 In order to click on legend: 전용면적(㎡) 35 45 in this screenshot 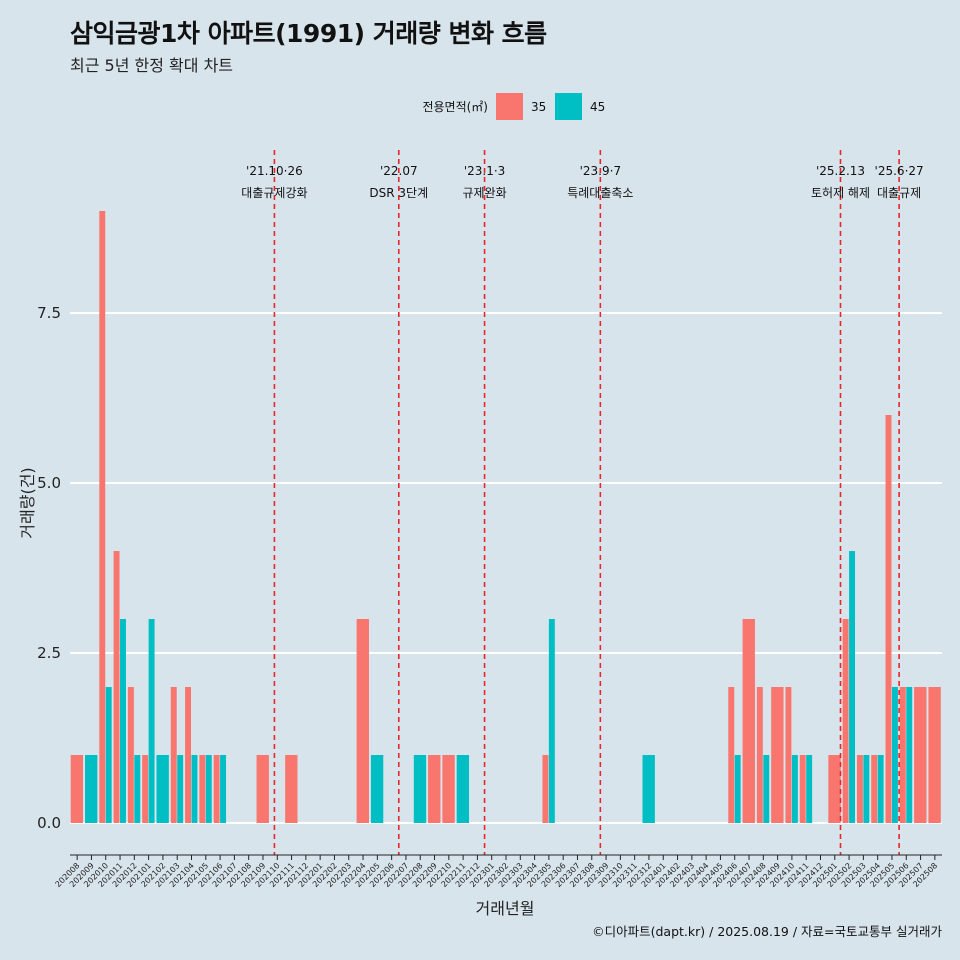, I will do `click(513, 106)`.